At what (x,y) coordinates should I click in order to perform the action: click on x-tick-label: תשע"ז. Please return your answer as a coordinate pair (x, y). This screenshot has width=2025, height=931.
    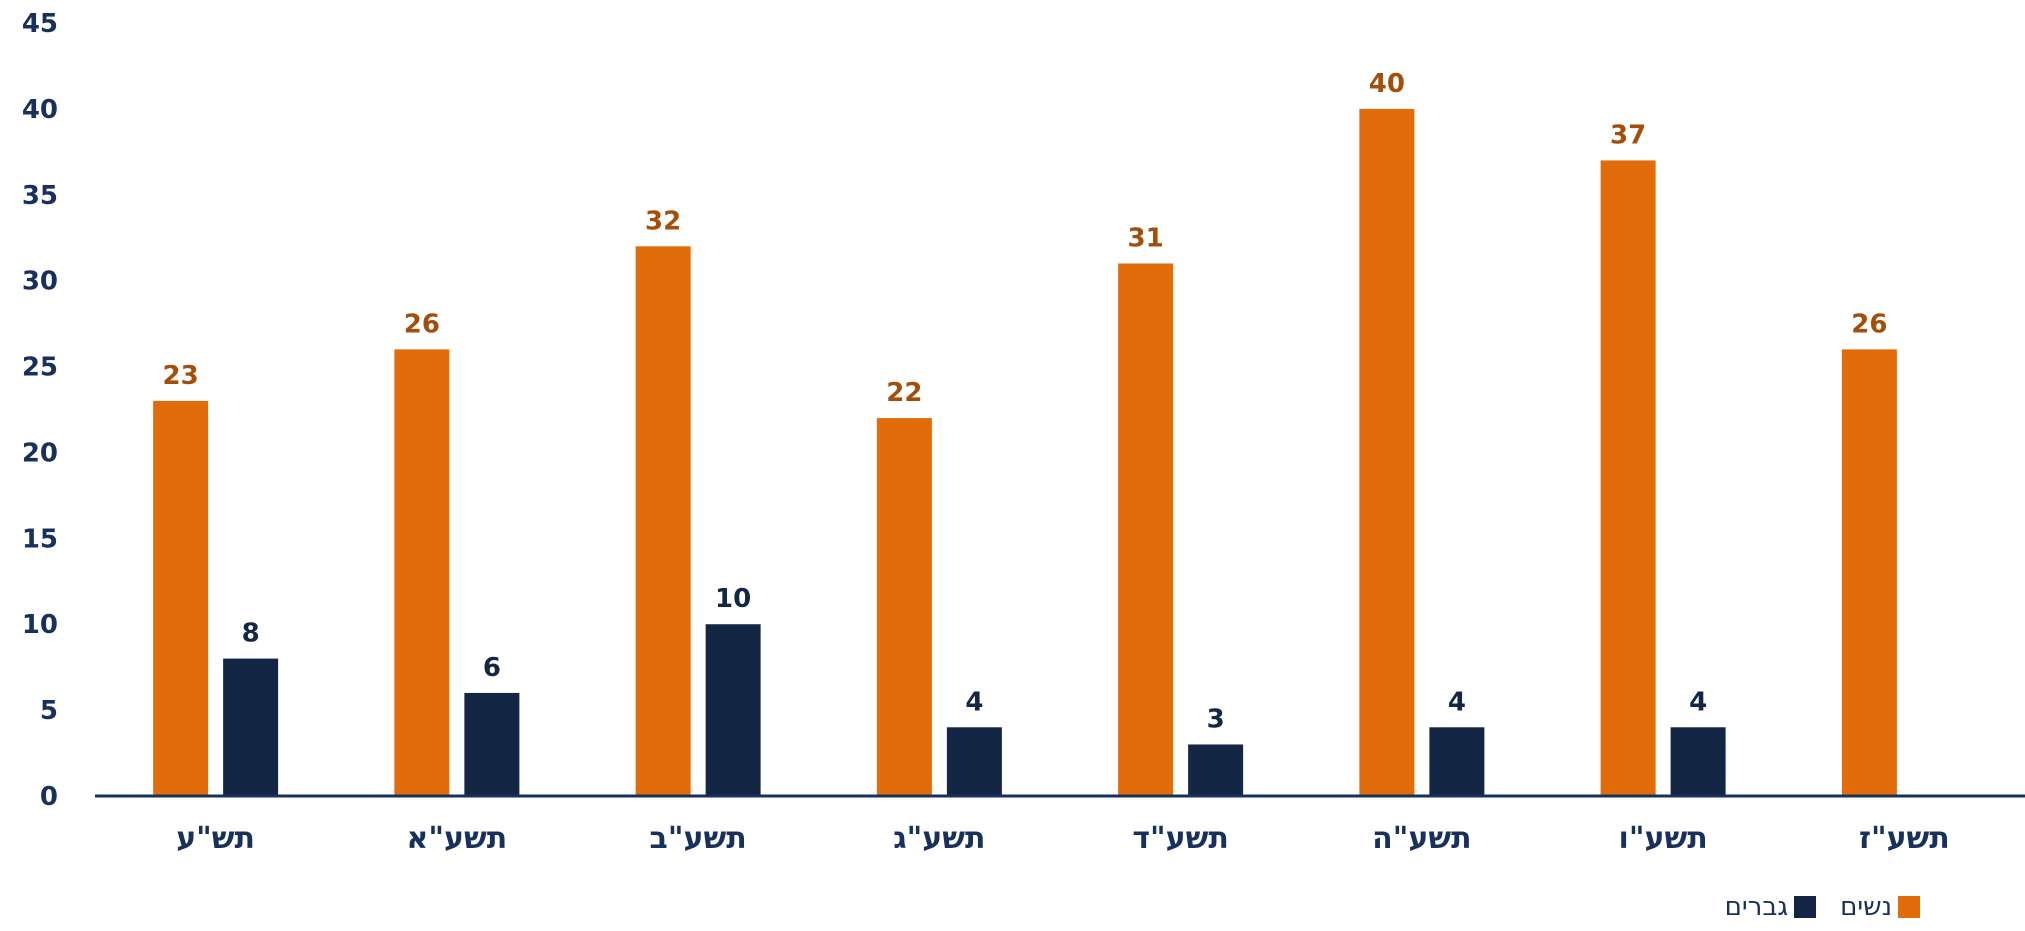
    Looking at the image, I should click on (1904, 838).